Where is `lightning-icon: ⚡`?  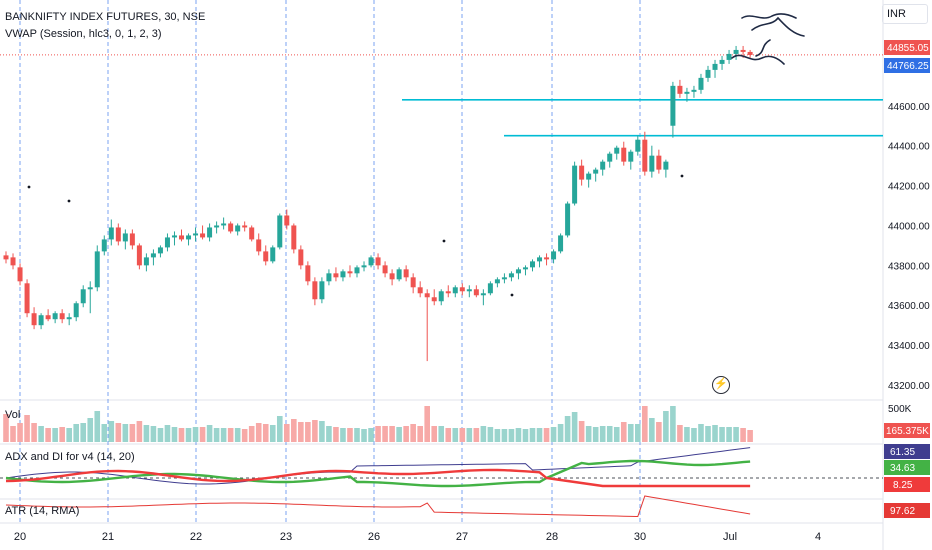 lightning-icon: ⚡ is located at coordinates (721, 385).